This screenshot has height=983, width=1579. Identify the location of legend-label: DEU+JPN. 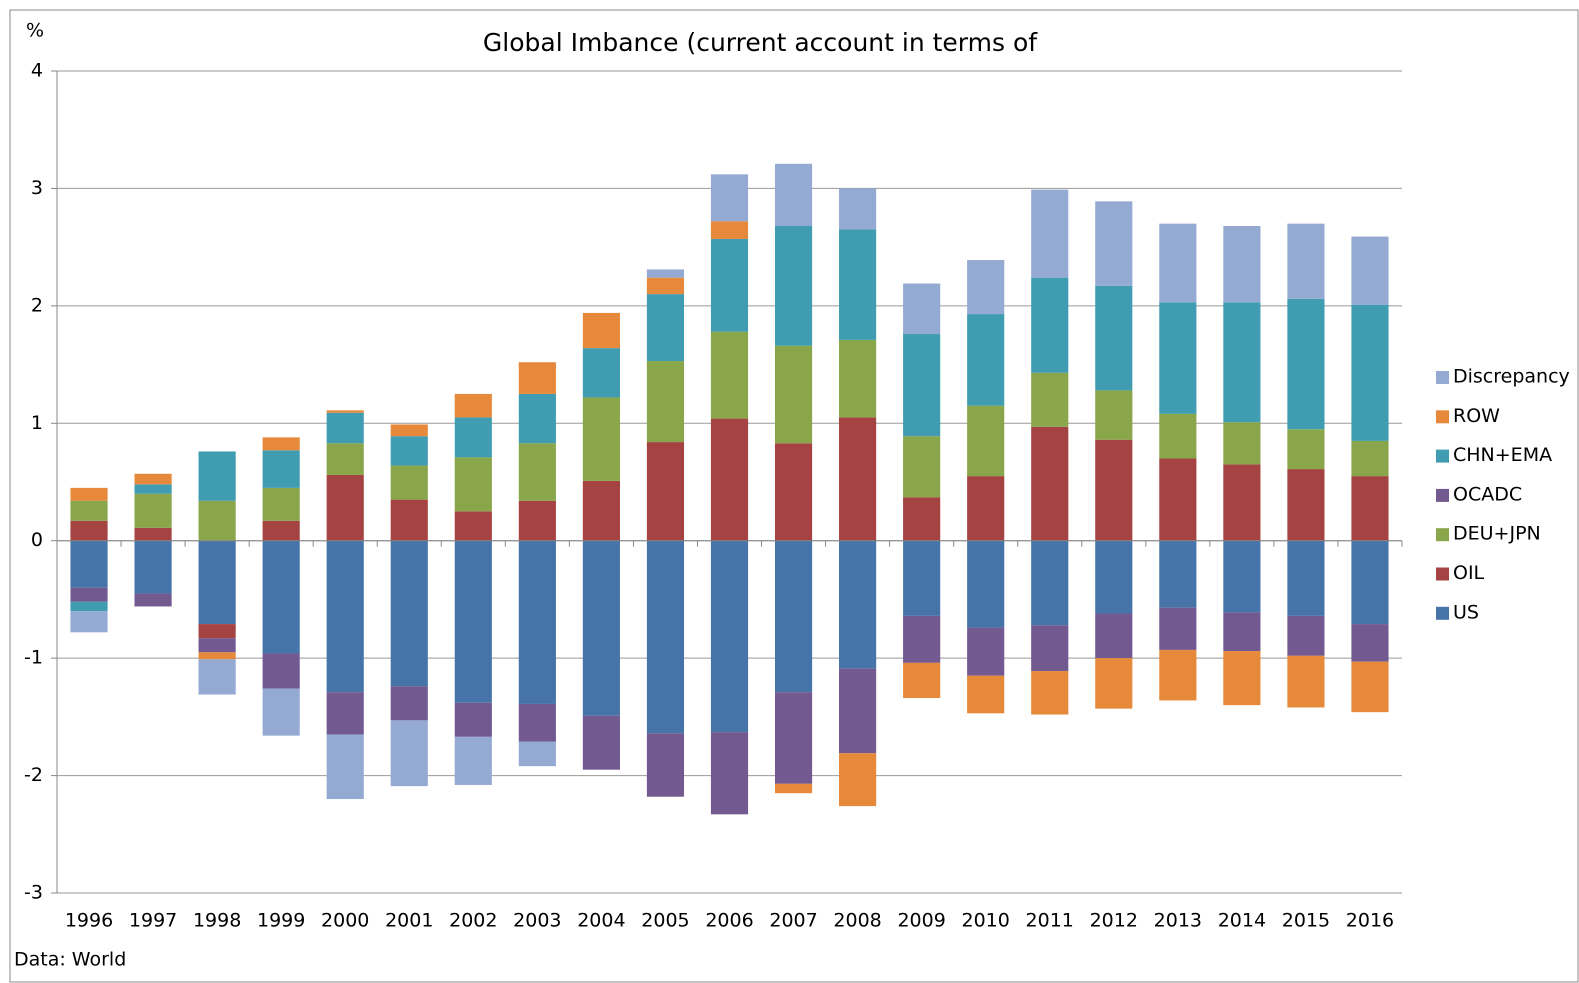
(1497, 534).